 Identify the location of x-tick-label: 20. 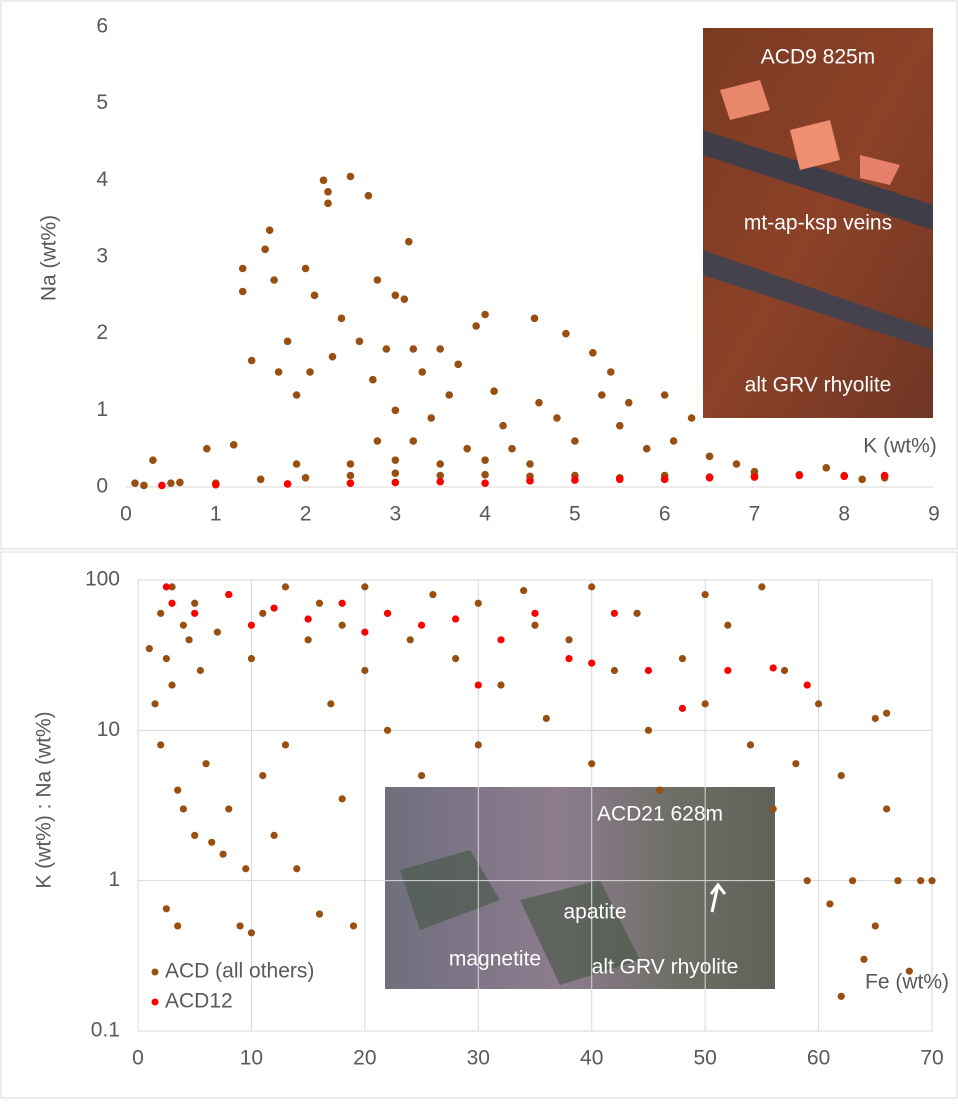
(364, 1058).